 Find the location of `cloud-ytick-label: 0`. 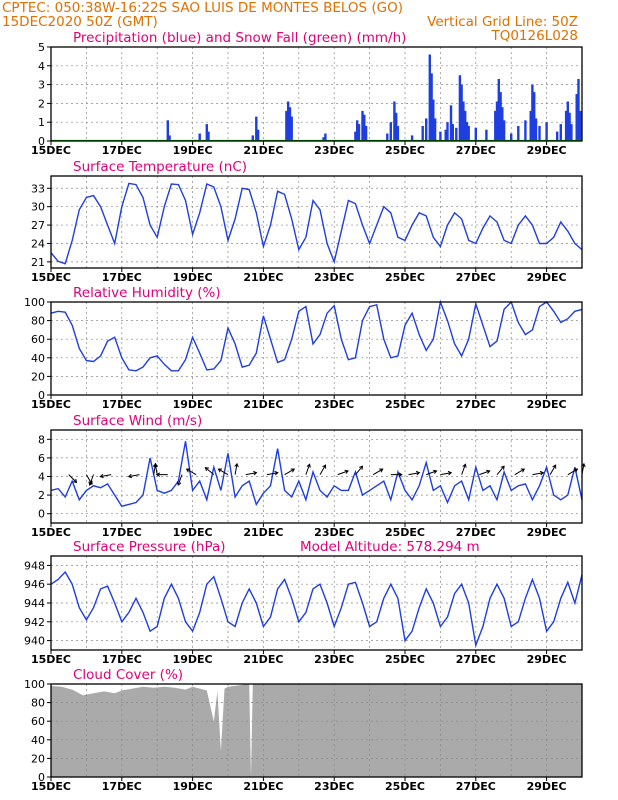

cloud-ytick-label: 0 is located at coordinates (41, 777).